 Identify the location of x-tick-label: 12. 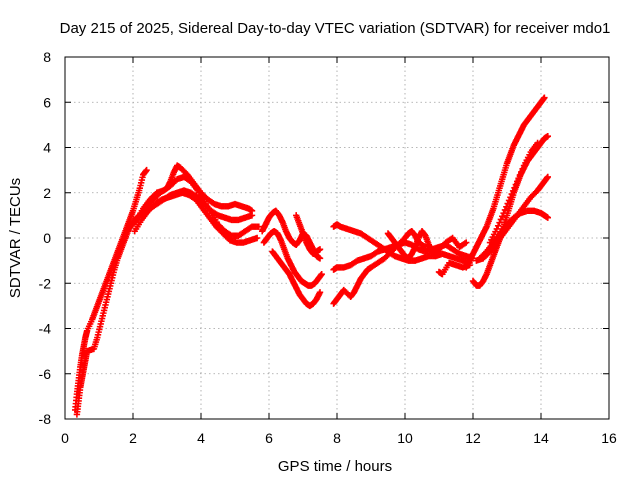
(473, 438).